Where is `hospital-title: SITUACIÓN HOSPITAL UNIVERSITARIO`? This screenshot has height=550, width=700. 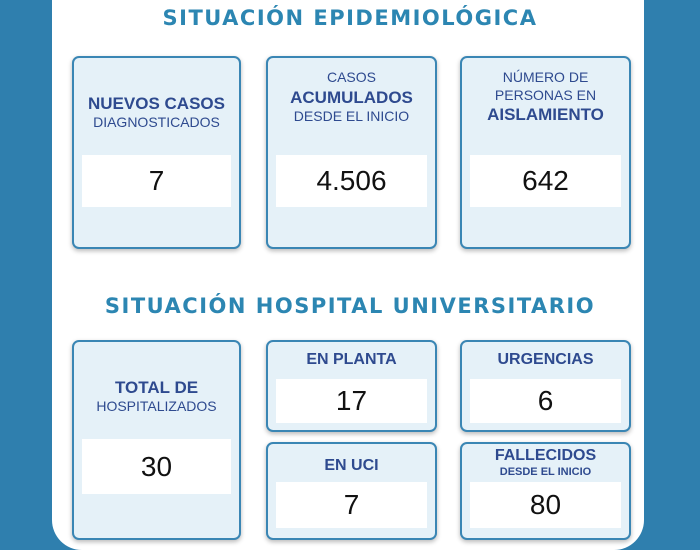
hospital-title: SITUACIÓN HOSPITAL UNIVERSITARIO is located at coordinates (350, 306).